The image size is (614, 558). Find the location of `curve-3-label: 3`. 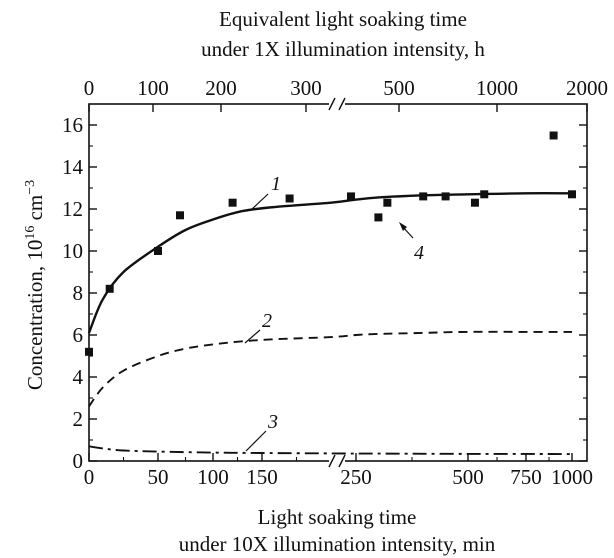

curve-3-label: 3 is located at coordinates (272, 422).